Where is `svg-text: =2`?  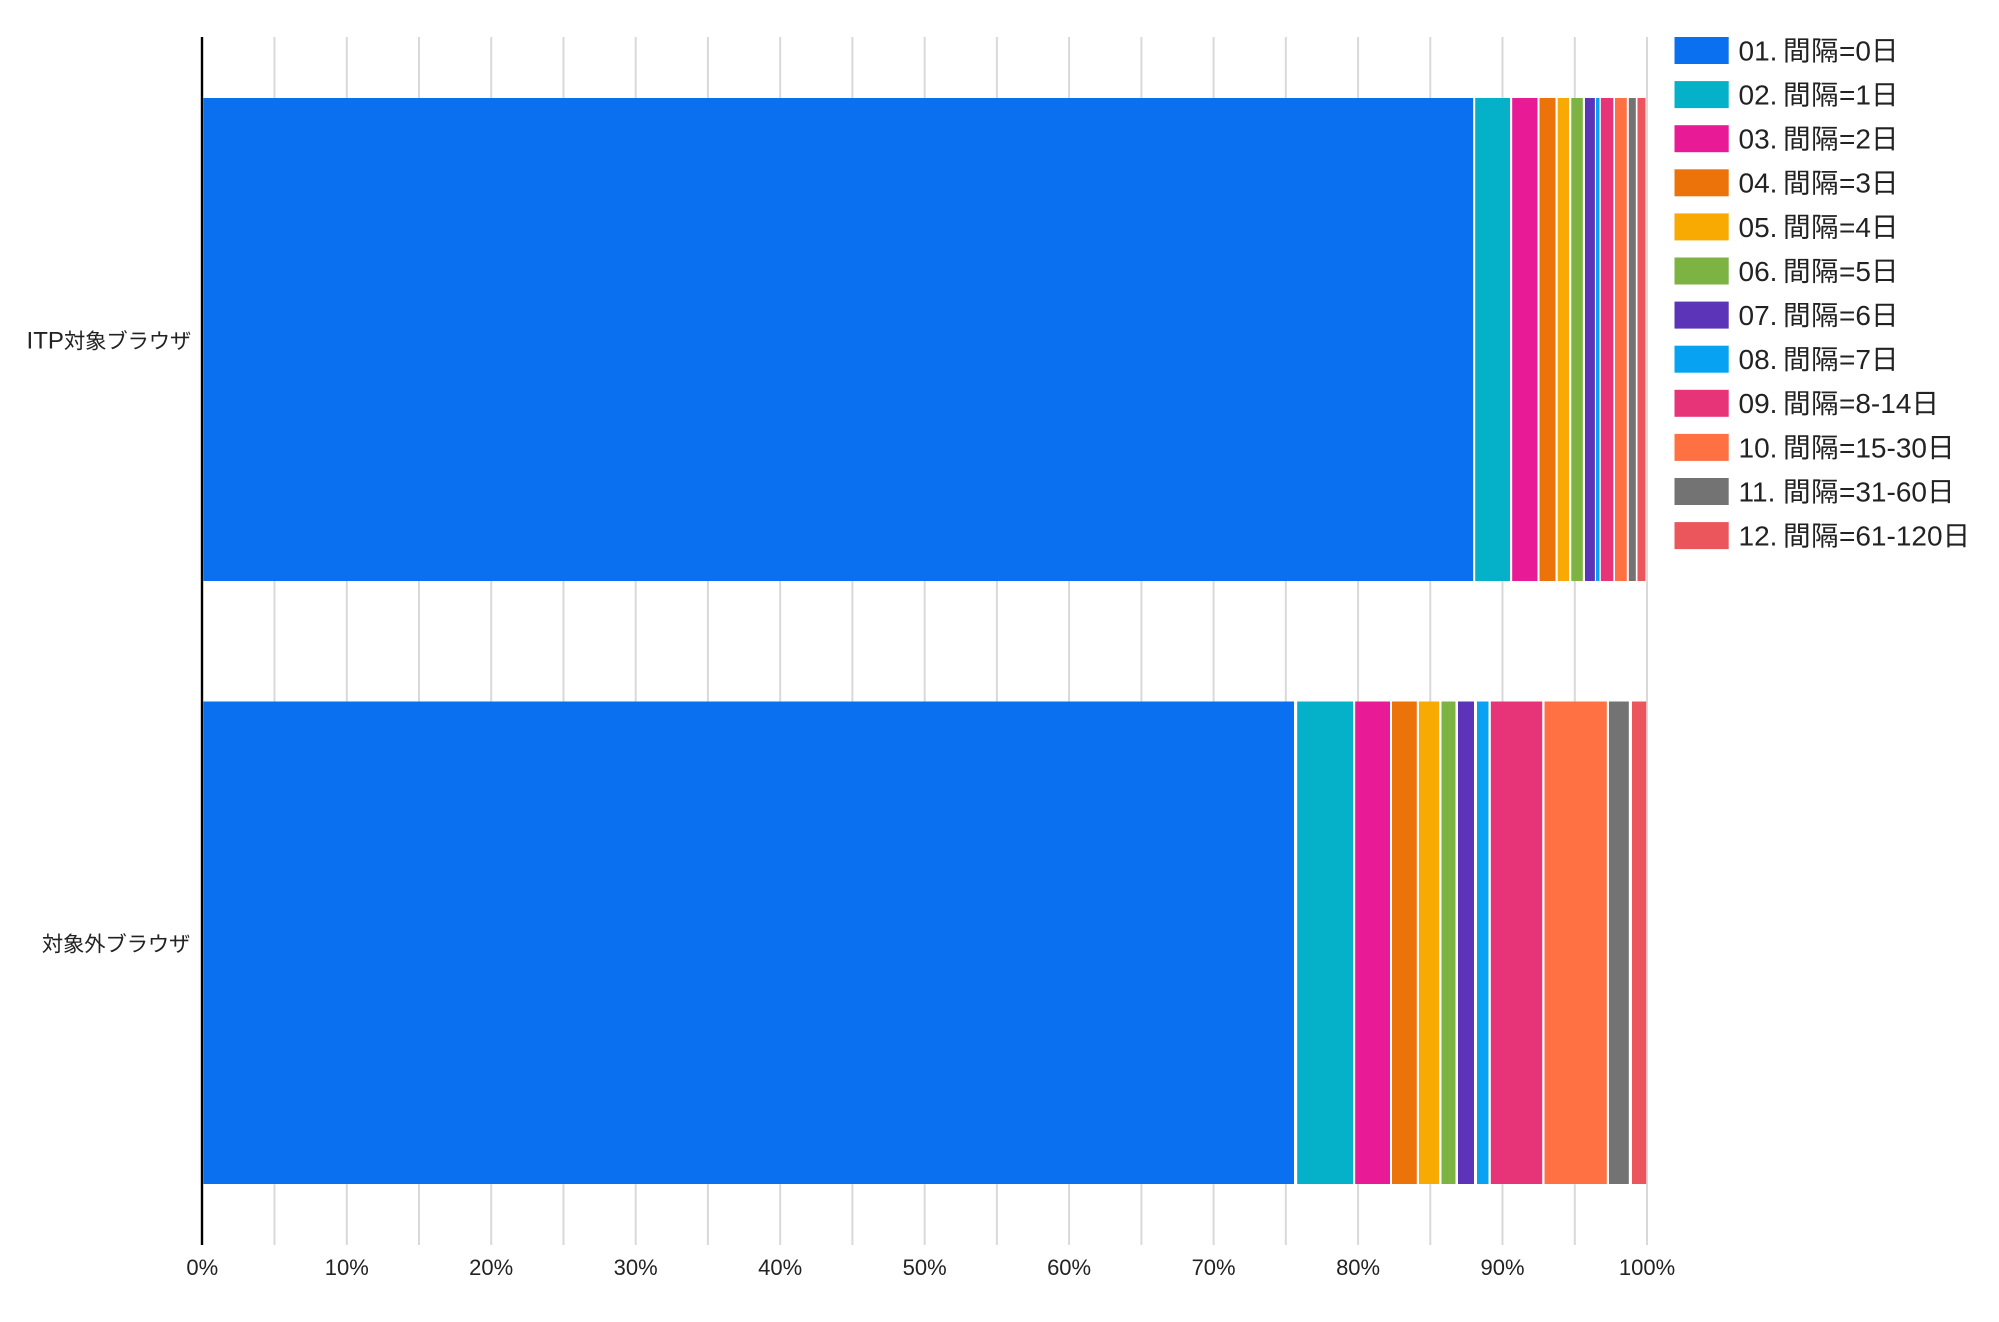 svg-text: =2 is located at coordinates (1855, 139).